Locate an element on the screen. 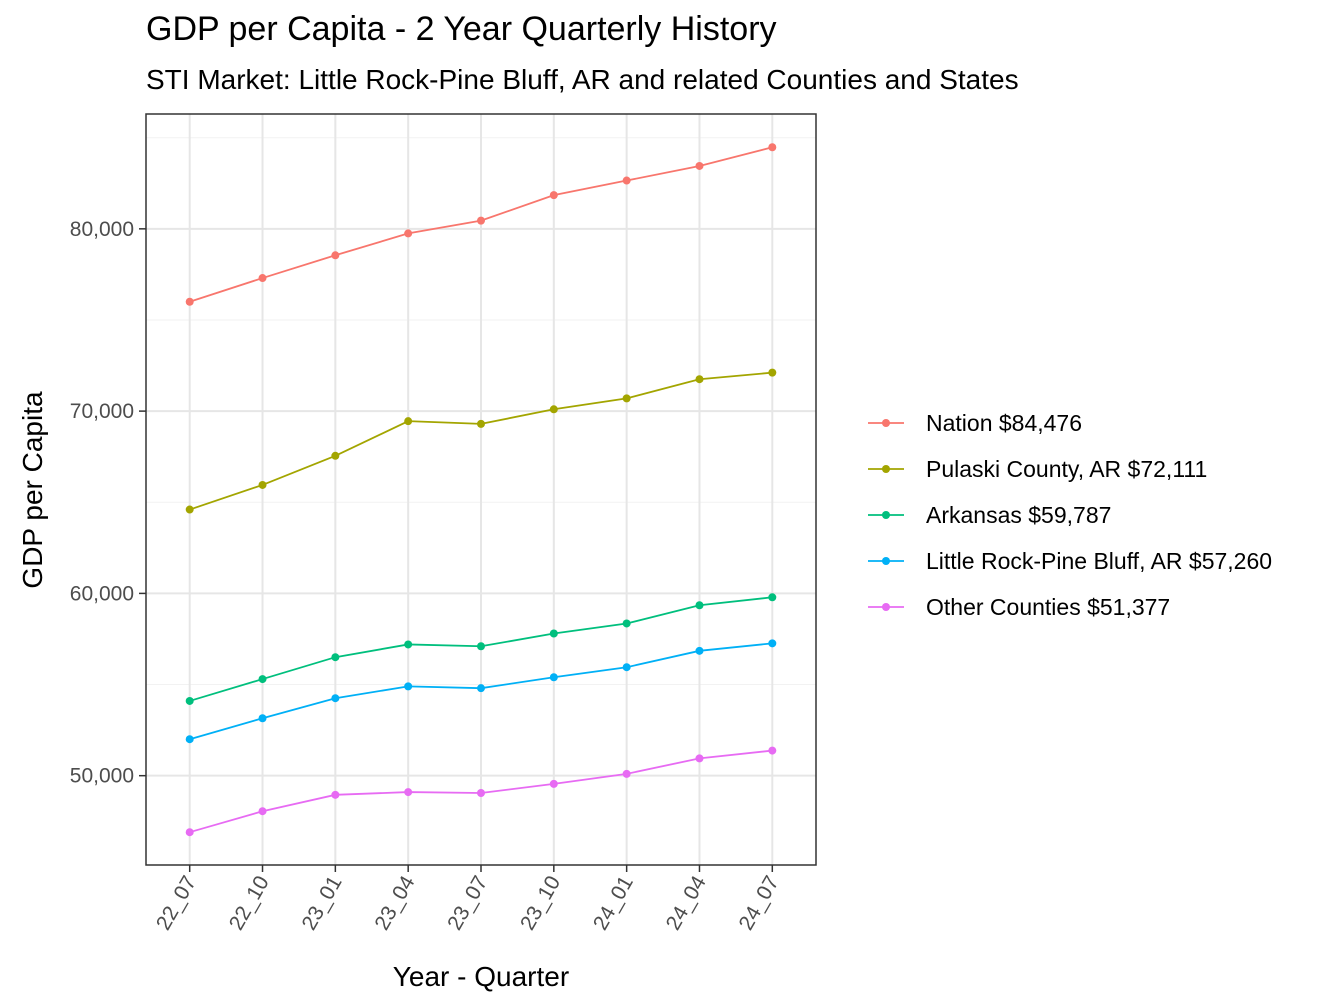  y-tick-label: 60,000 is located at coordinates (102, 593).